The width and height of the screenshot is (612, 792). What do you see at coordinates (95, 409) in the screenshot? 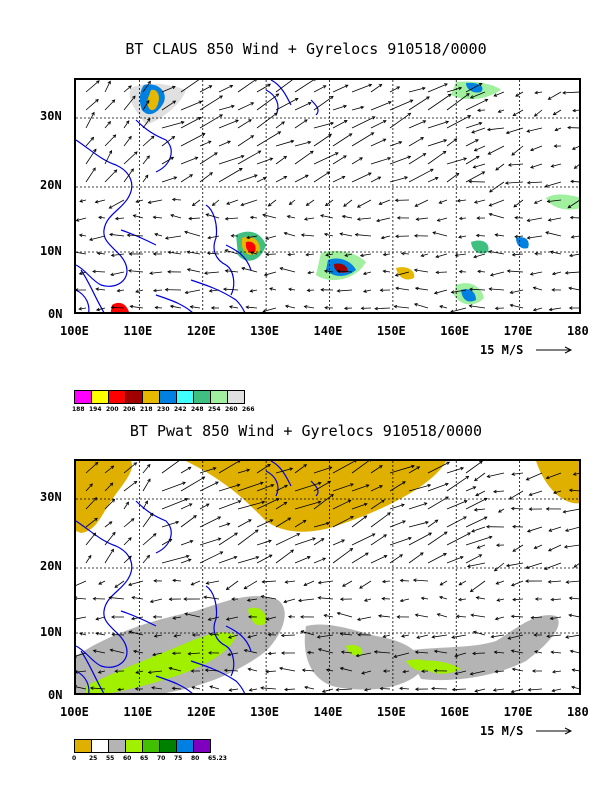
I see `colorbar-label: 194` at bounding box center [95, 409].